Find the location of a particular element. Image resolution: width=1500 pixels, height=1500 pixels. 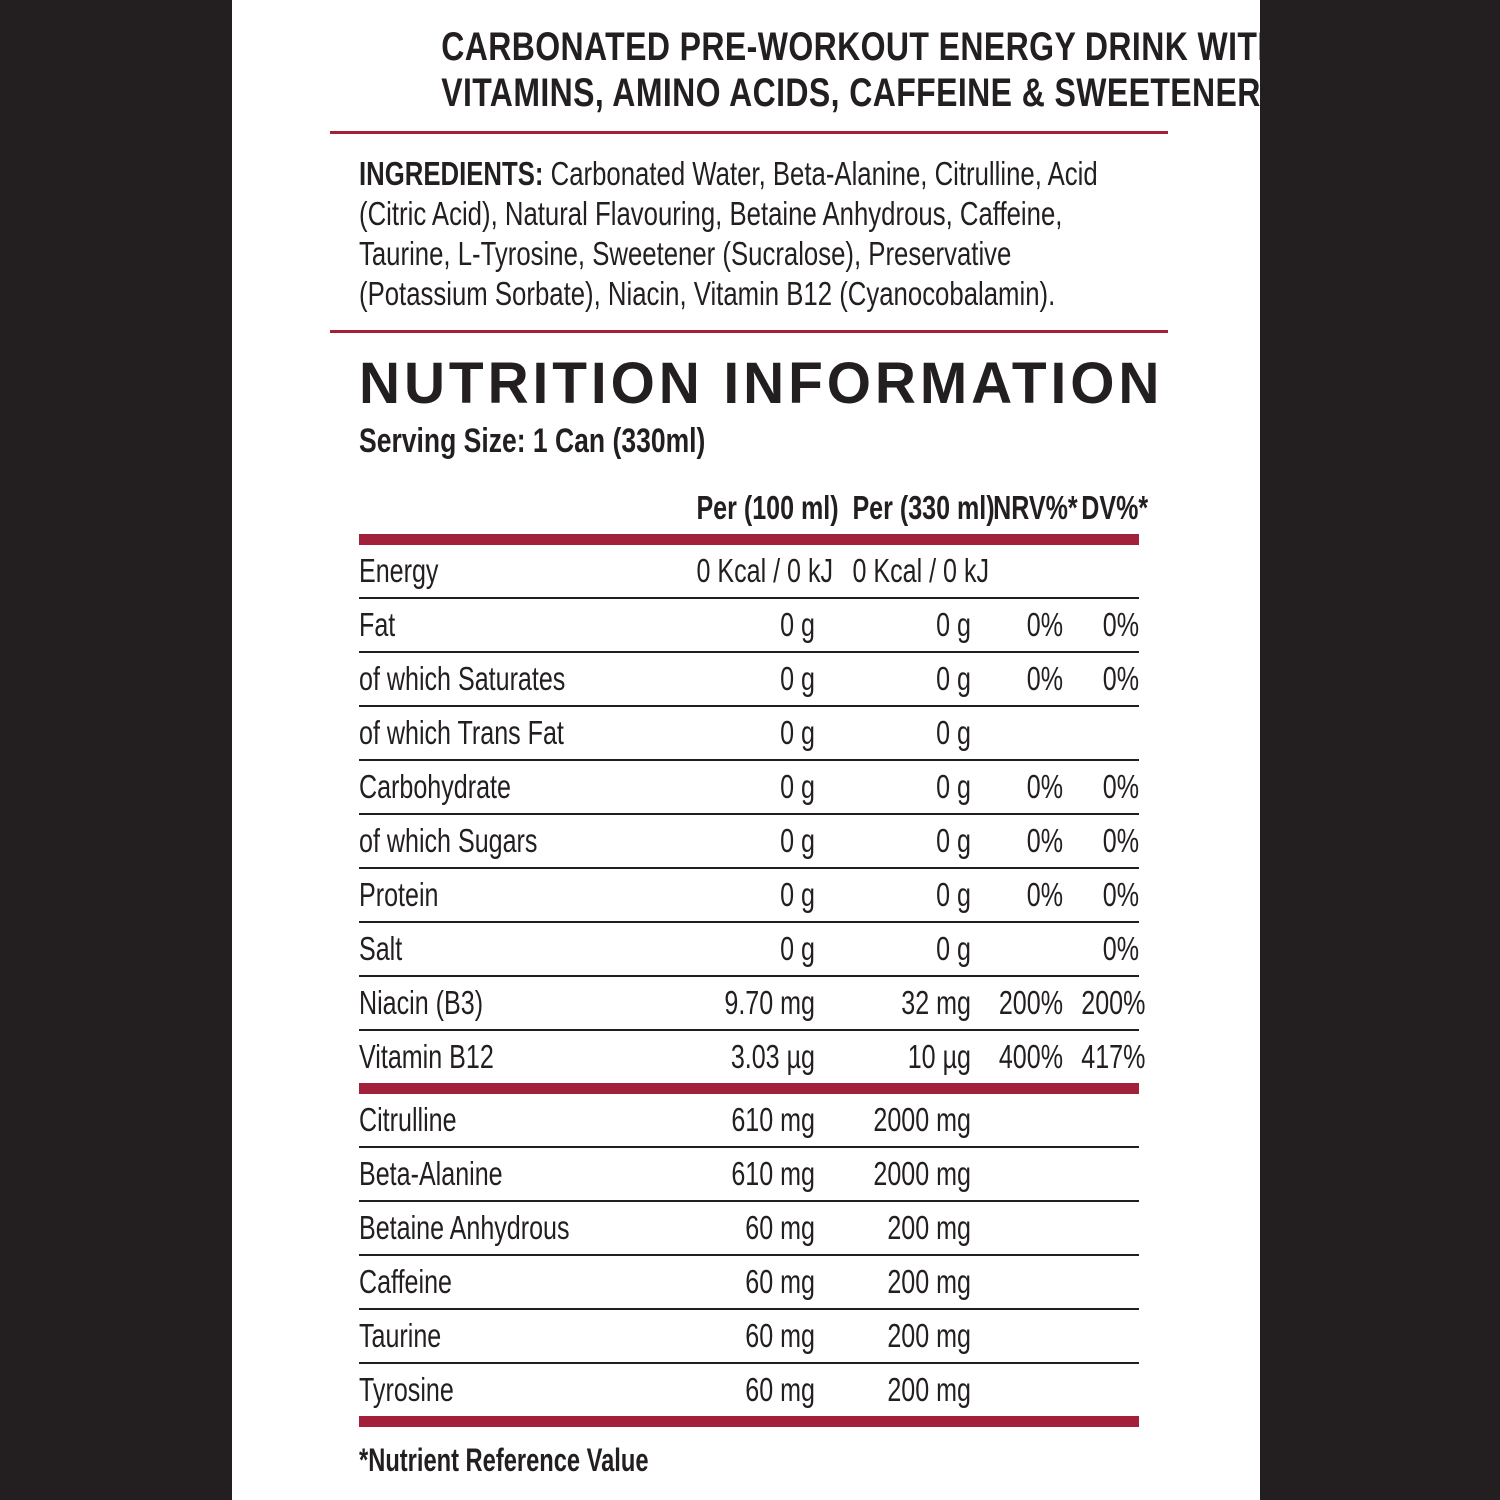

ingredients-label: INGREDIENTS: is located at coordinates (451, 173).